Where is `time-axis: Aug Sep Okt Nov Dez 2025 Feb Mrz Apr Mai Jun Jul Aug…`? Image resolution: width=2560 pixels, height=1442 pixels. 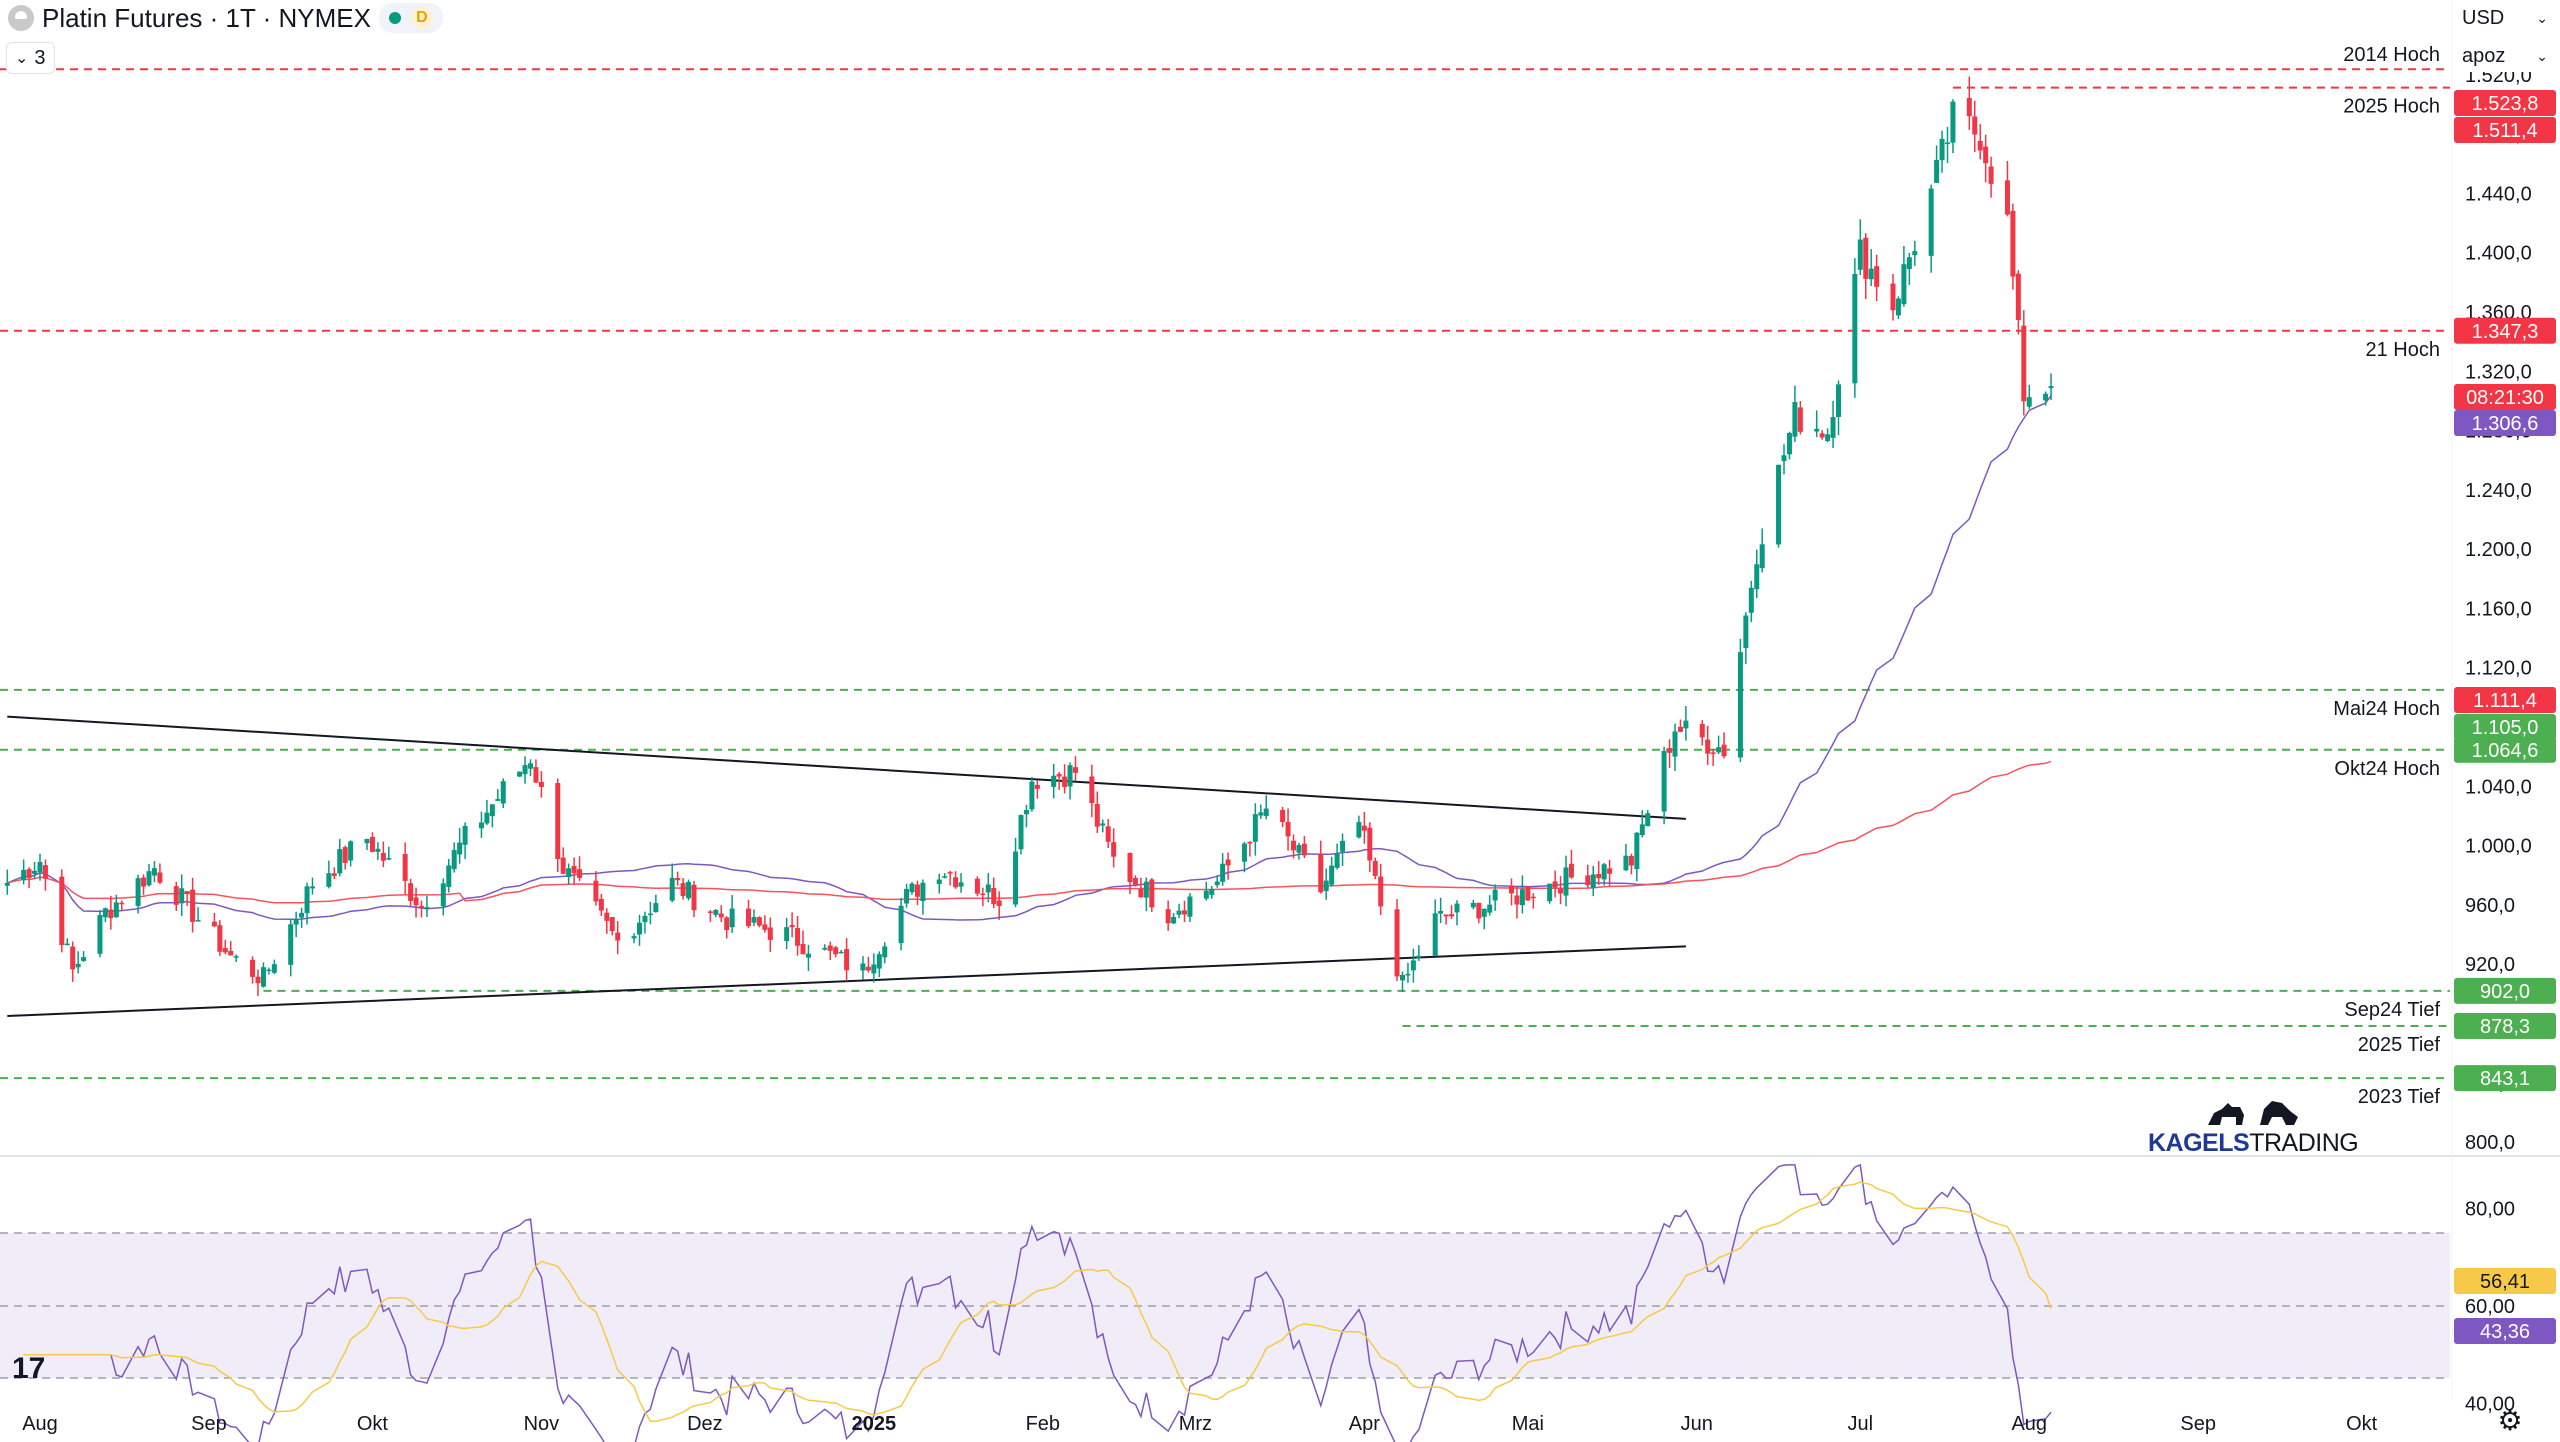 time-axis: Aug Sep Okt Nov Dez 2025 Feb Mrz Apr Mai Jun Jul Aug… is located at coordinates (1199, 1424).